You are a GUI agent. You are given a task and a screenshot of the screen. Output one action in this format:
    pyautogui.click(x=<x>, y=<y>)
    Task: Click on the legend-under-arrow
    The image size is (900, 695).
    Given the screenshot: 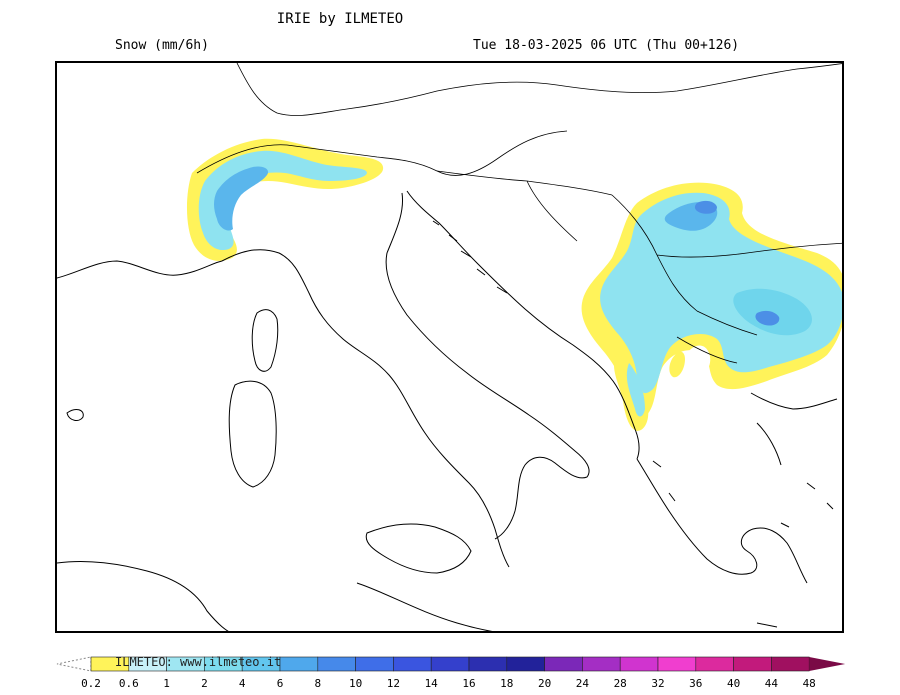 What is the action you would take?
    pyautogui.click(x=74, y=664)
    